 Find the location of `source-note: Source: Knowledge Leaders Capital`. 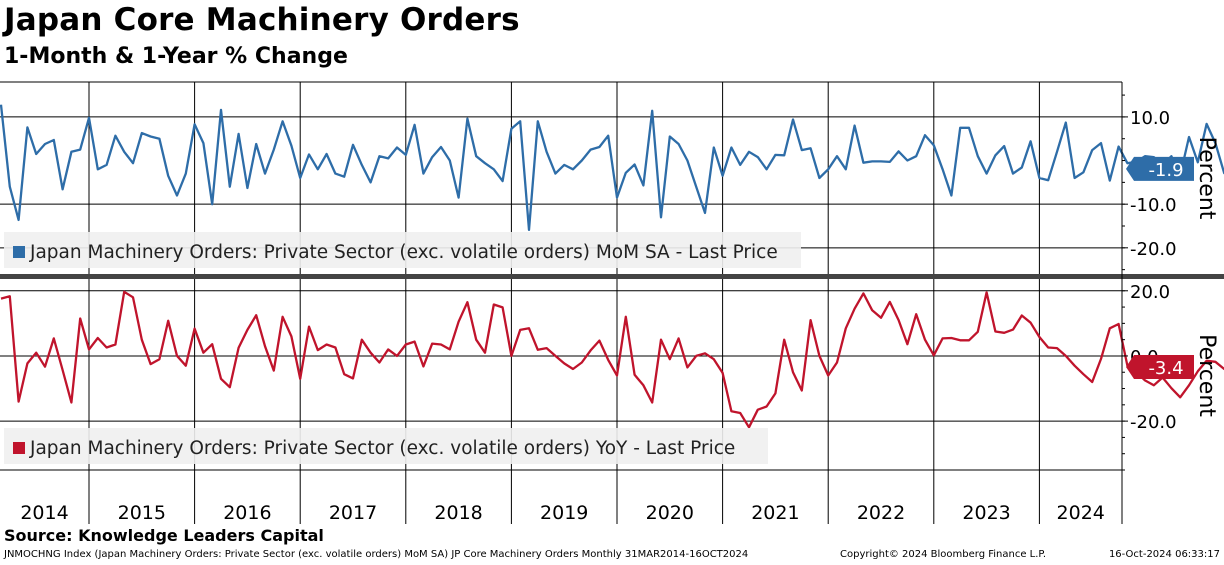

source-note: Source: Knowledge Leaders Capital is located at coordinates (164, 535).